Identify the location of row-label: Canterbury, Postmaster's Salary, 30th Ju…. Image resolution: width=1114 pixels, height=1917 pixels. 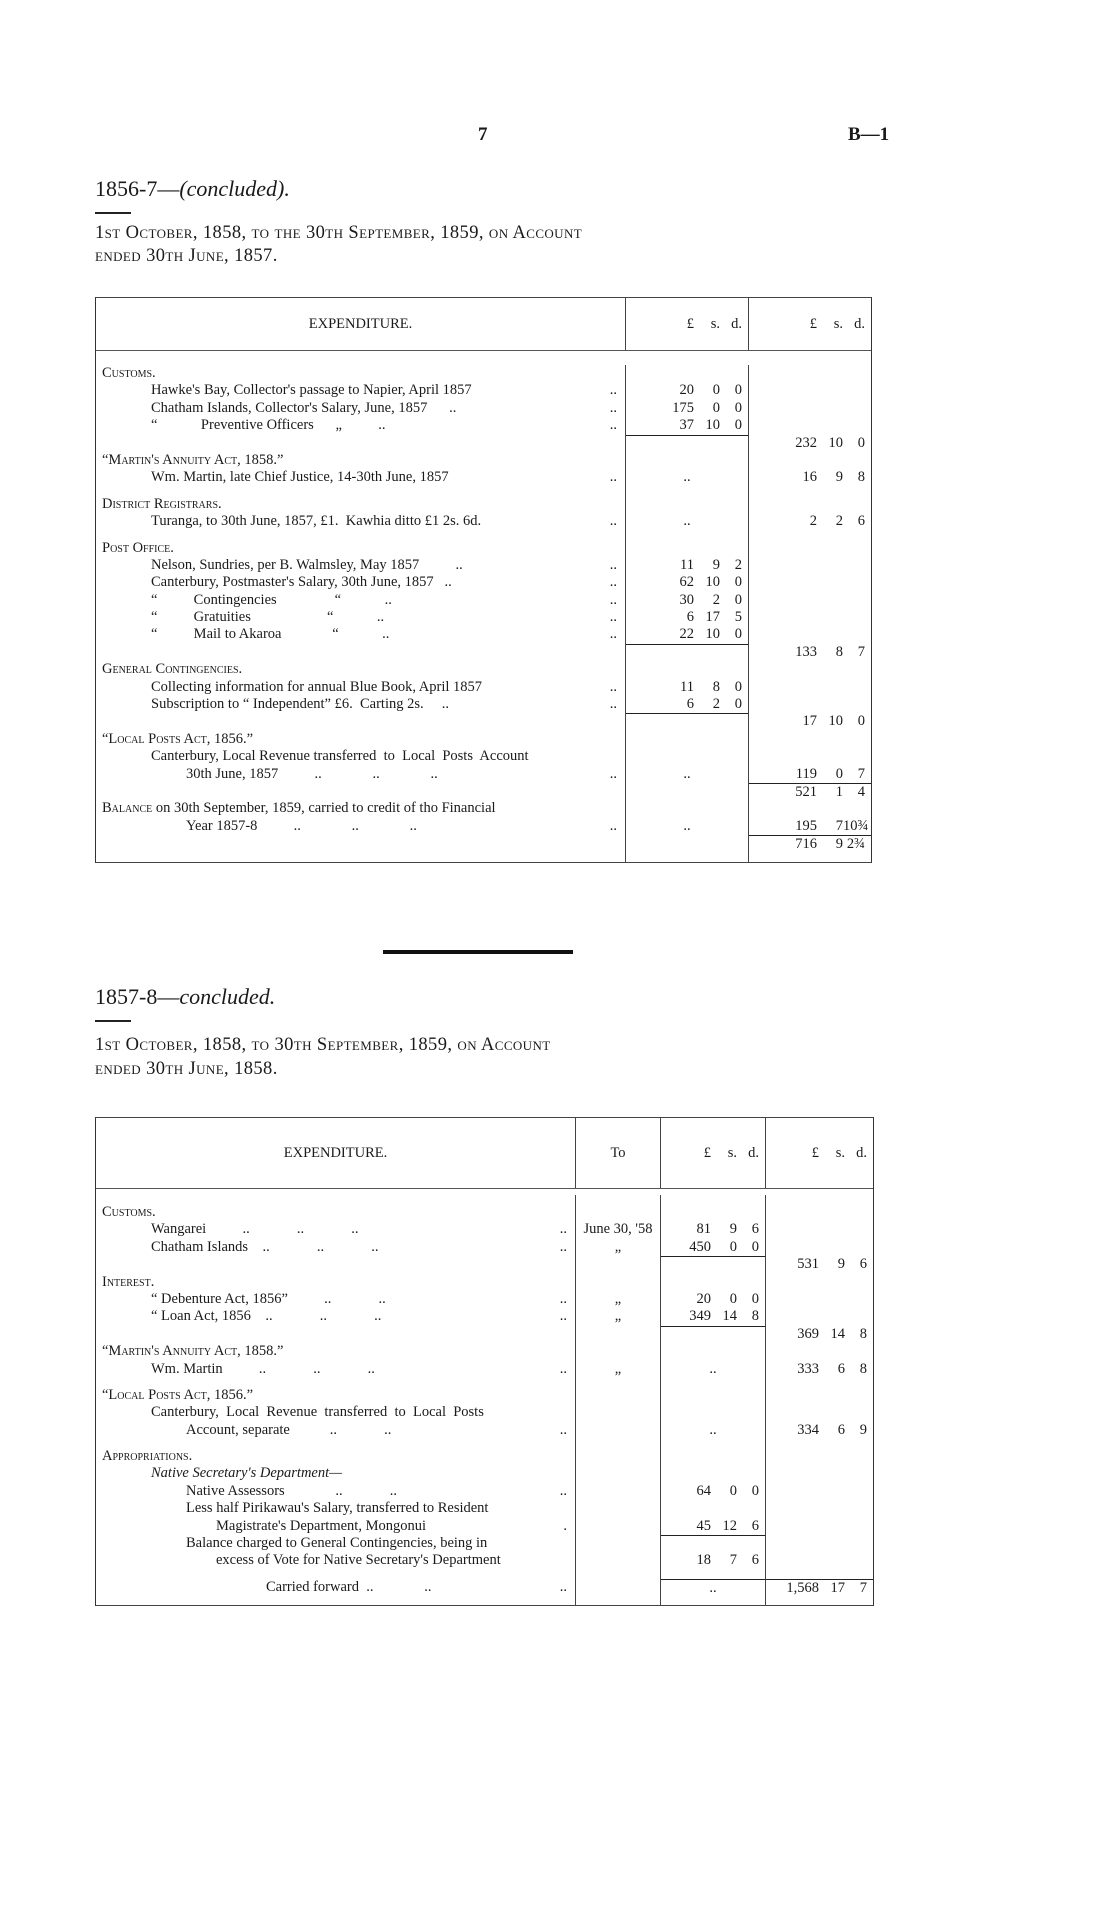
(361, 583).